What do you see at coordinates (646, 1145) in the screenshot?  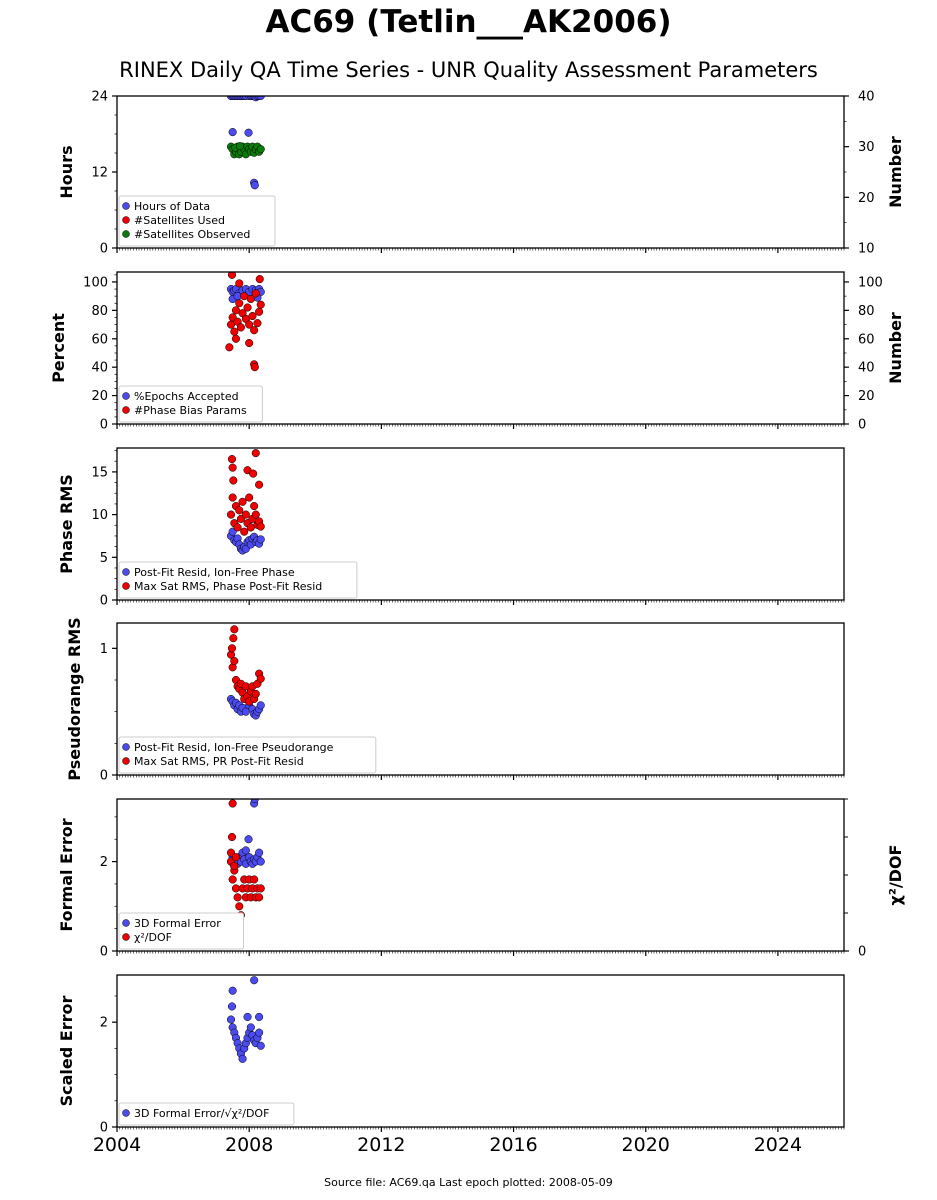 I see `x-tick-label: 2020` at bounding box center [646, 1145].